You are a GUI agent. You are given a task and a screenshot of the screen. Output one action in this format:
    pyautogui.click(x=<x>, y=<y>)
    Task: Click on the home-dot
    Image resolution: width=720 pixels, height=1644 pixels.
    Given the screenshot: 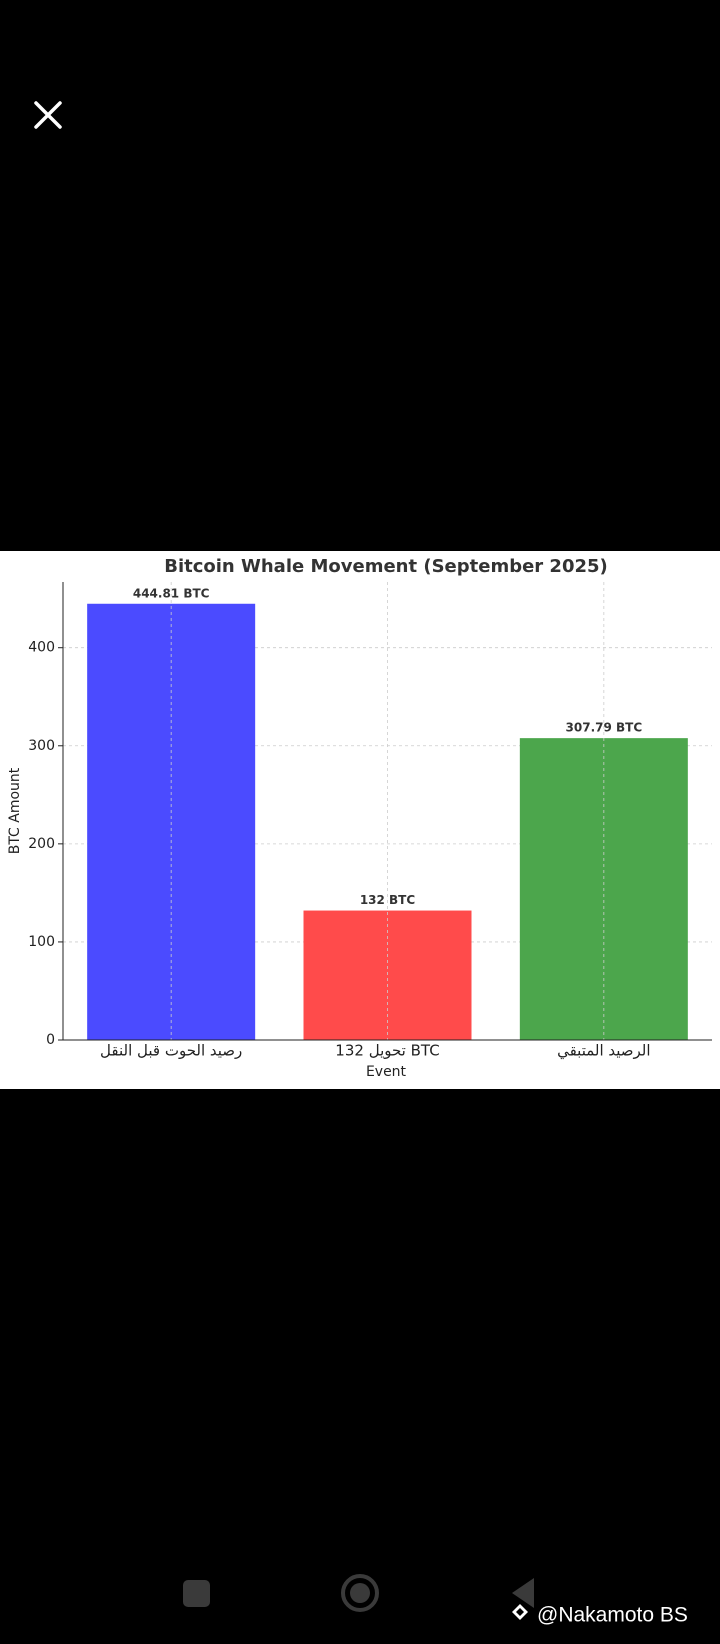 What is the action you would take?
    pyautogui.click(x=360, y=1593)
    